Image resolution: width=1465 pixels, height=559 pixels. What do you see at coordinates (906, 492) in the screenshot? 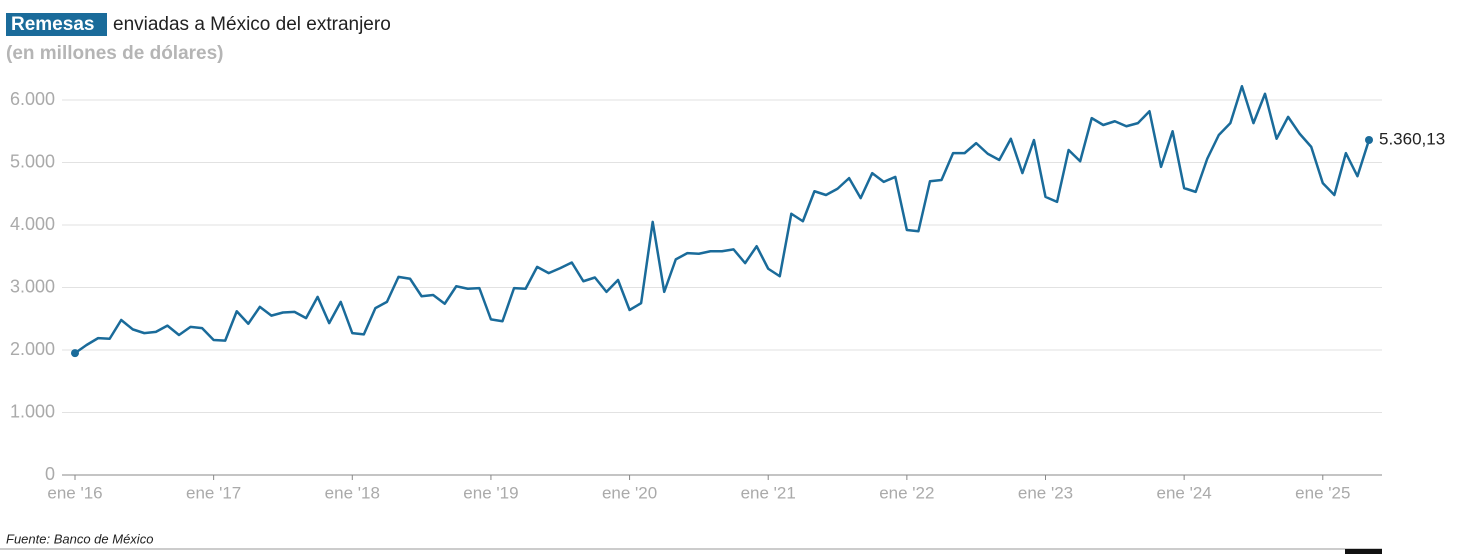
I see `x-tick-label: ene '22` at bounding box center [906, 492].